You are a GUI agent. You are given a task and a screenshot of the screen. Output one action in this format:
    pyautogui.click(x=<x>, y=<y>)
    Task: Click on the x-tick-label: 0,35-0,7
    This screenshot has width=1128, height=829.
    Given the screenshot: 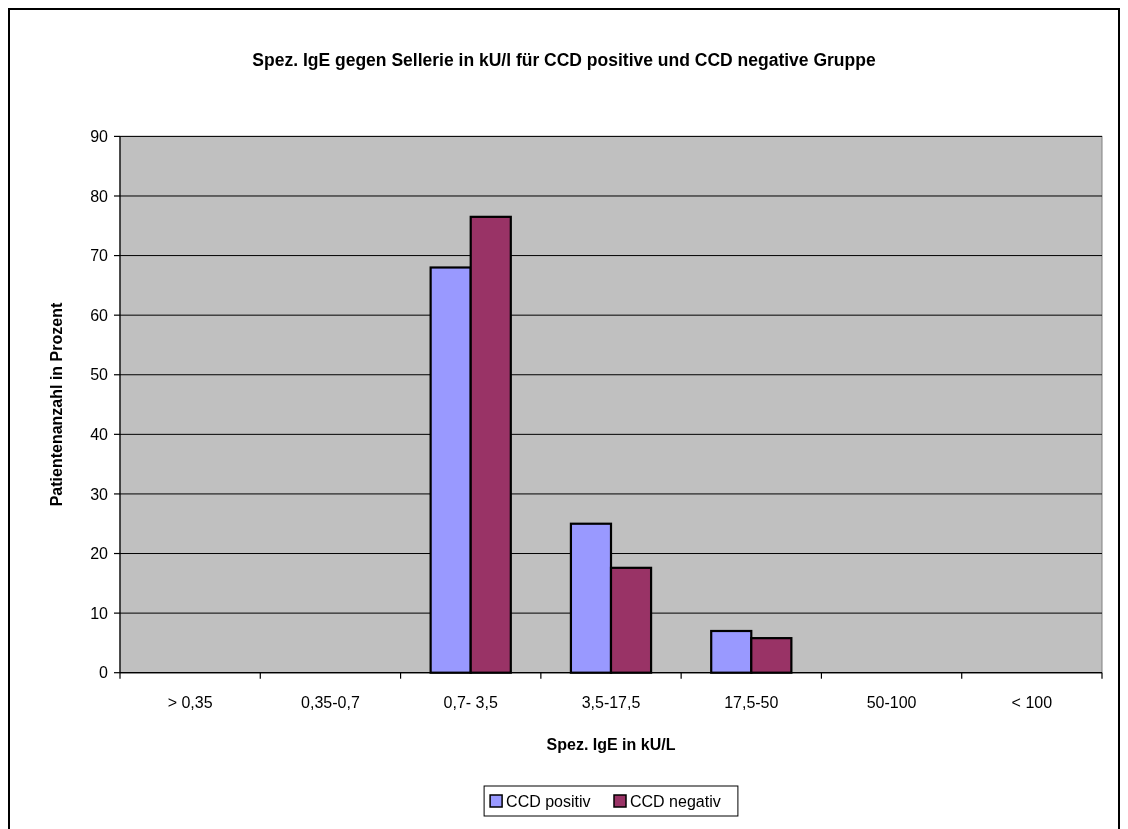 What is the action you would take?
    pyautogui.click(x=330, y=702)
    